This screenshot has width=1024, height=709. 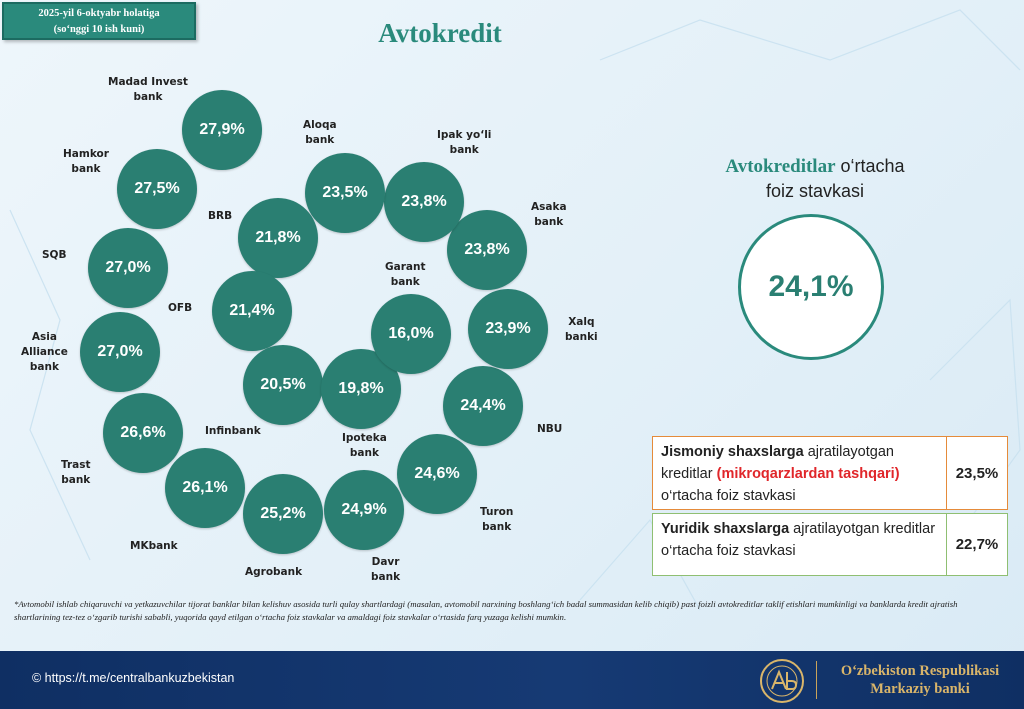 What do you see at coordinates (780, 166) in the screenshot?
I see `average-title-bold: Avtokreditlar` at bounding box center [780, 166].